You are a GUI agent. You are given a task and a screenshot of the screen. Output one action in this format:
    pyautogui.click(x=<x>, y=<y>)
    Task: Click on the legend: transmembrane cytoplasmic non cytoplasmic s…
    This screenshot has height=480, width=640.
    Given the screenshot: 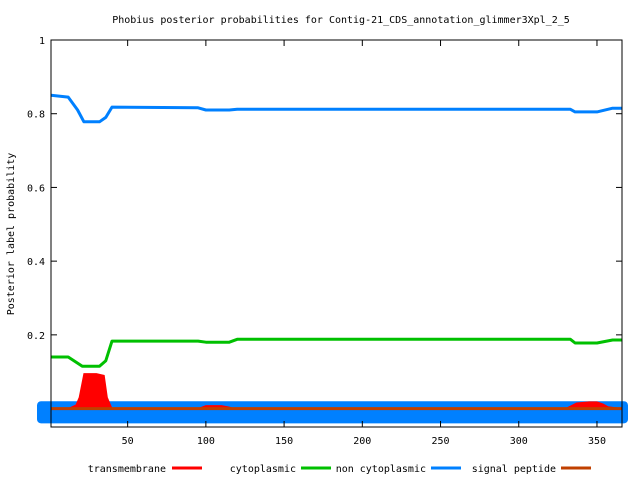 What is the action you would take?
    pyautogui.click(x=339, y=469)
    